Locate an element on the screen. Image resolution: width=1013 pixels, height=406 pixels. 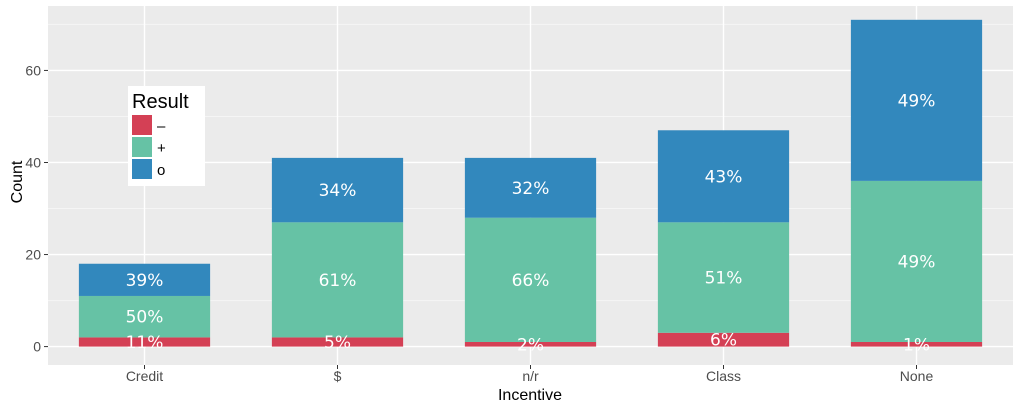
x-tick-label: n/r is located at coordinates (530, 376).